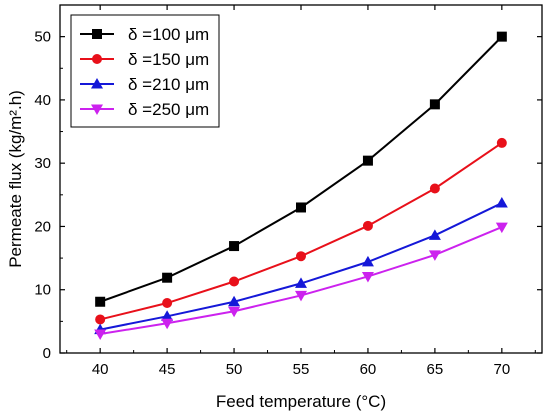  I want to click on legend-entry: δ =100 μm, so click(144, 34).